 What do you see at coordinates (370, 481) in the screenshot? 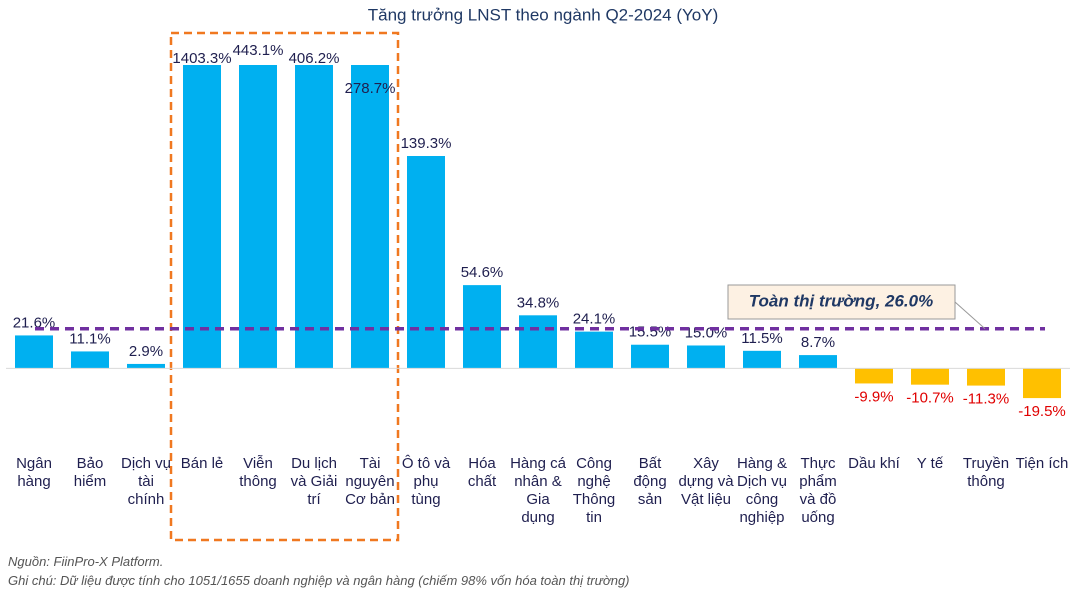
I see `x-tick-label: Tài nguyên Cơ bản` at bounding box center [370, 481].